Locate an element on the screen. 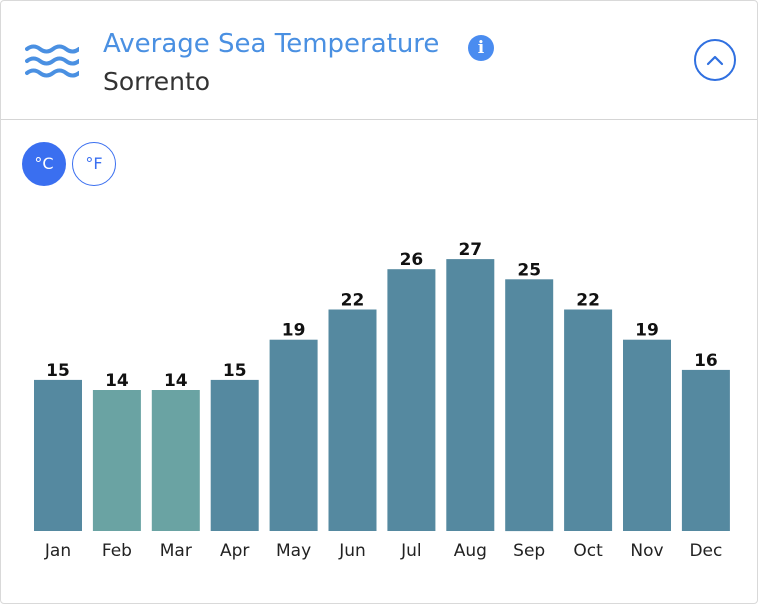 The height and width of the screenshot is (606, 758). info-icon: i is located at coordinates (481, 48).